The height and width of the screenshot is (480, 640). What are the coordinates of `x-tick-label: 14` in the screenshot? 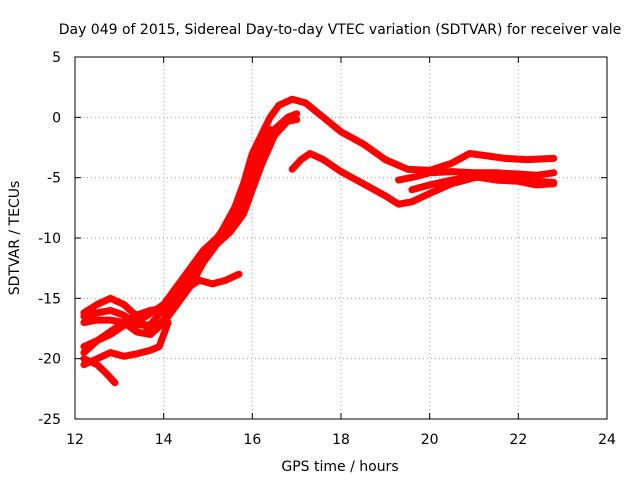 It's located at (164, 440).